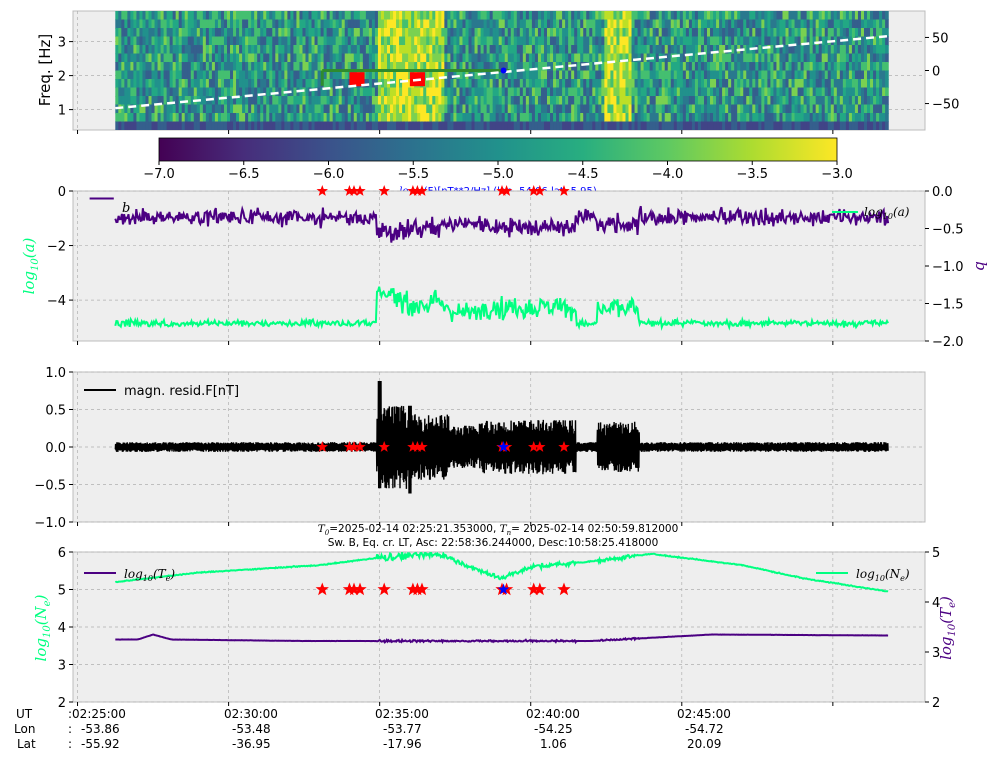  Describe the element at coordinates (947, 628) in the screenshot. I see `plasma-ylabel-right: log10(Te)` at that location.